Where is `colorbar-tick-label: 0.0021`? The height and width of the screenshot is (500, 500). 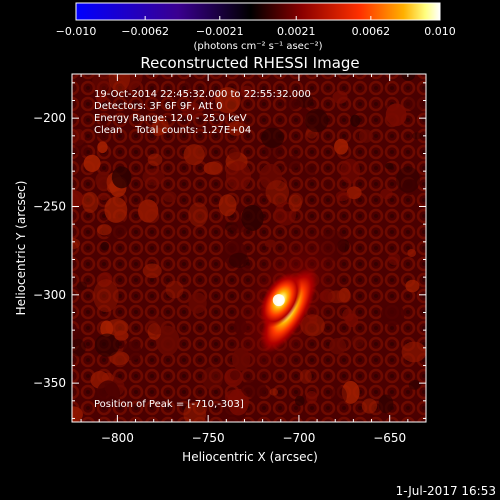
colorbar-tick-label: 0.0021 is located at coordinates (296, 31).